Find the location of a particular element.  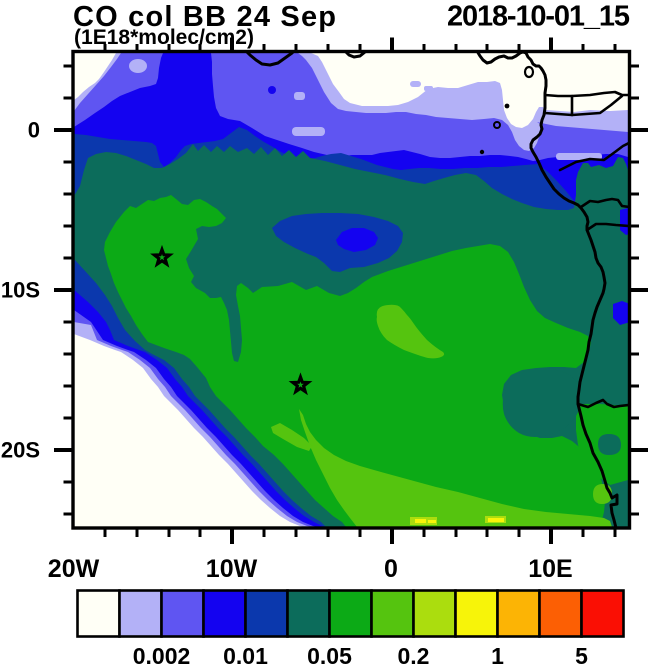

svg-text: 0.002 is located at coordinates (162, 655).